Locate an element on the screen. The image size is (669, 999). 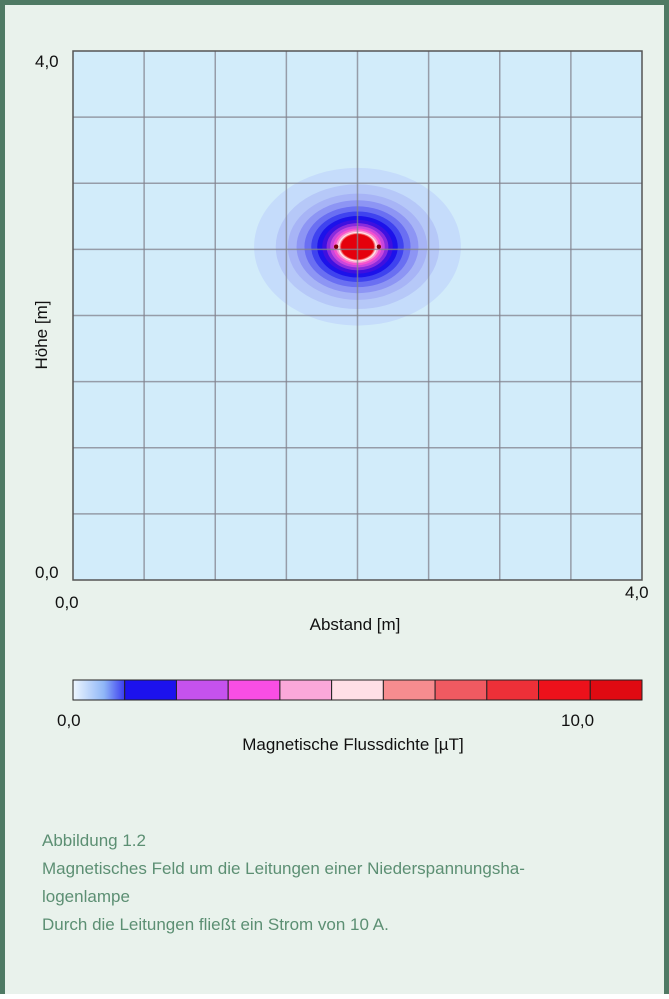
colorbar is located at coordinates (357, 690).